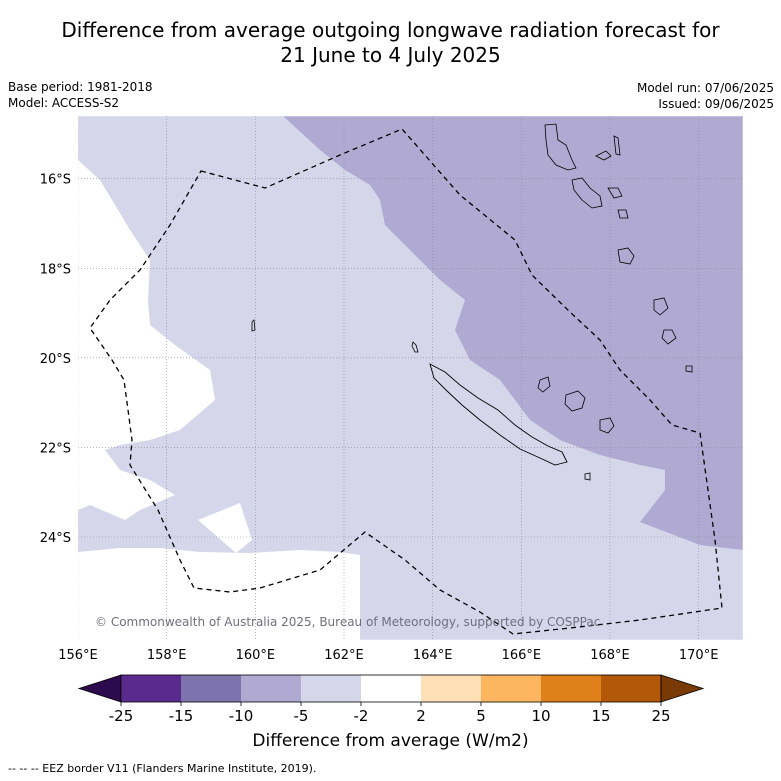  I want to click on espiritu-santo-island, so click(560, 147).